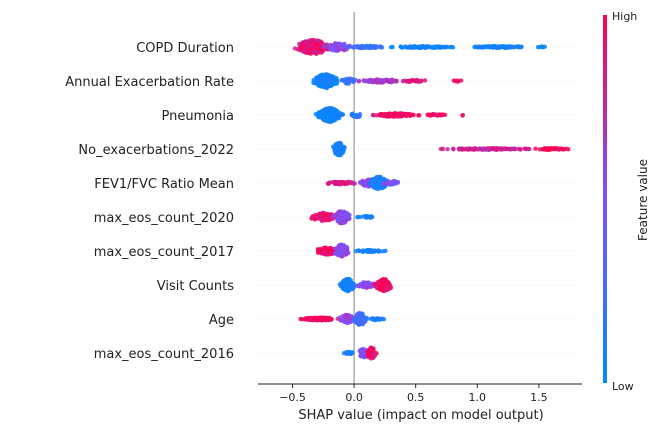 The width and height of the screenshot is (667, 440). I want to click on x-tick-label: −0.5, so click(292, 397).